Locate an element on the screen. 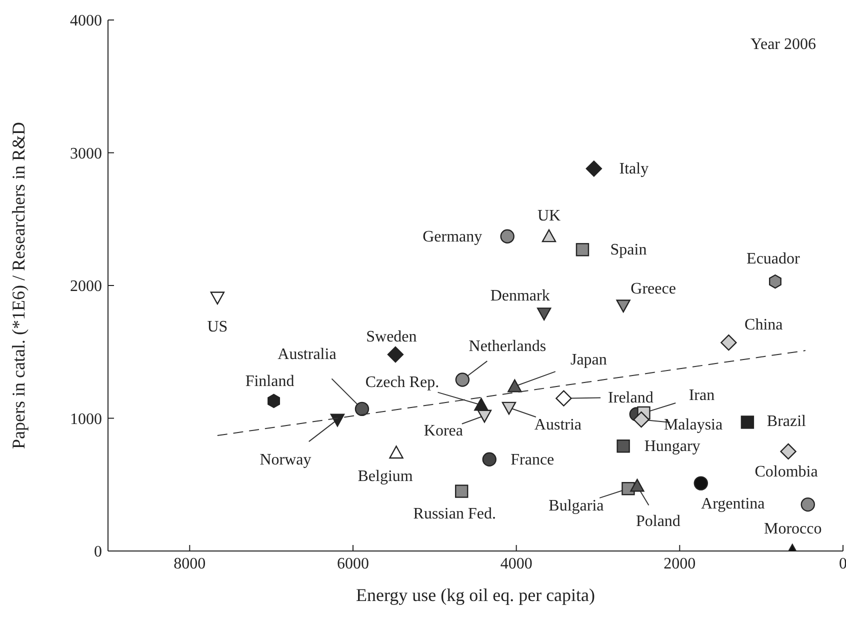  series-label: US is located at coordinates (217, 327).